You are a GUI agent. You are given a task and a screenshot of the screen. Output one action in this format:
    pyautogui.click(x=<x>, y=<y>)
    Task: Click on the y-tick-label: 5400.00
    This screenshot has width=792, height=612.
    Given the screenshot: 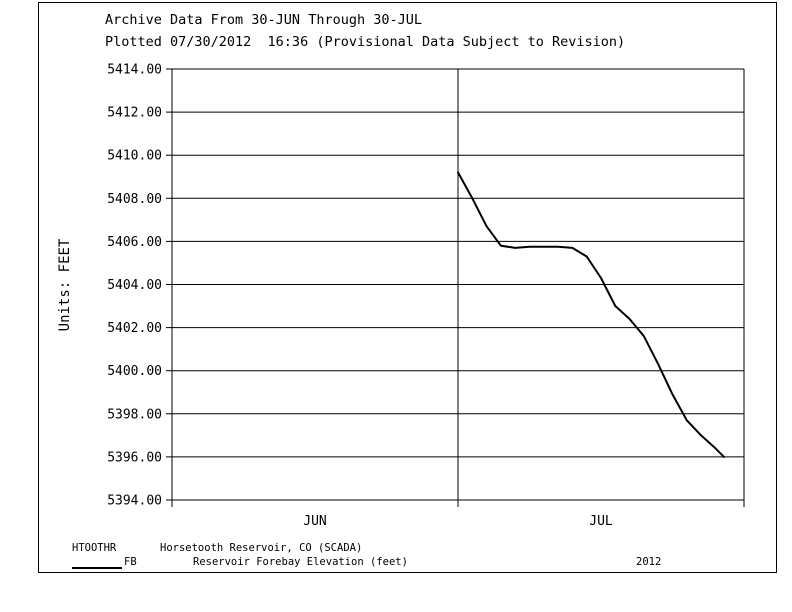 What is the action you would take?
    pyautogui.click(x=134, y=371)
    